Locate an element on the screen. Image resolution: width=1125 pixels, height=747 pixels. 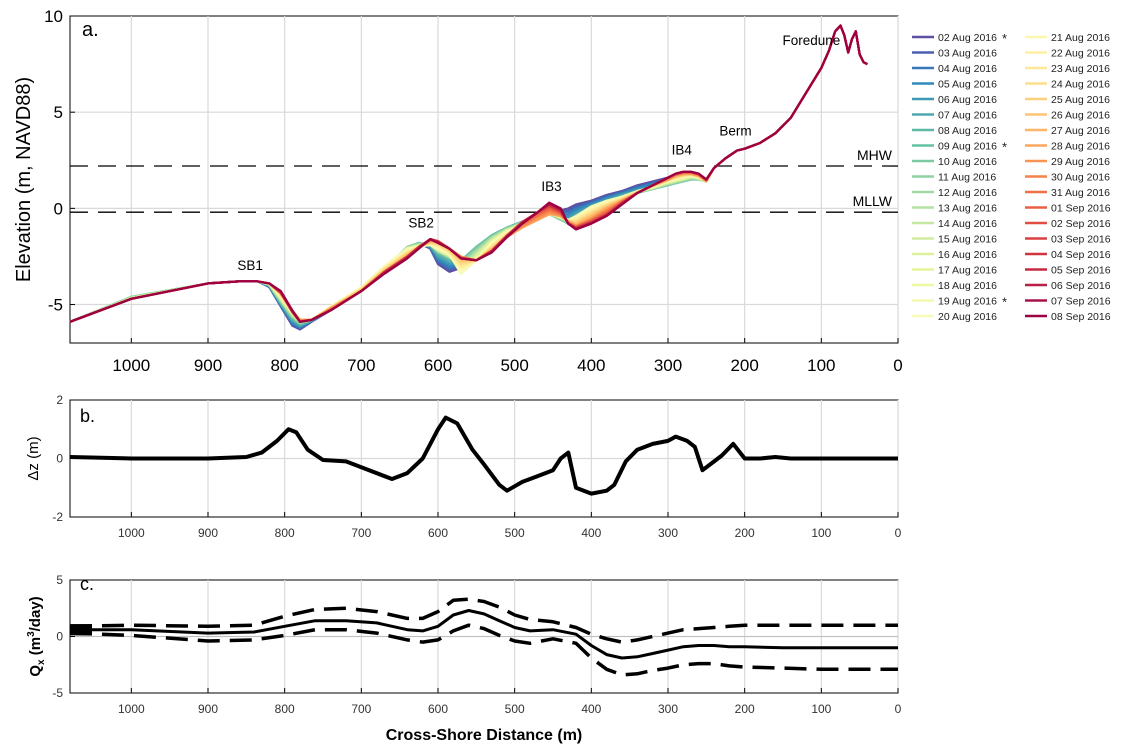
panel-c-xtick-label: 400 is located at coordinates (591, 709).